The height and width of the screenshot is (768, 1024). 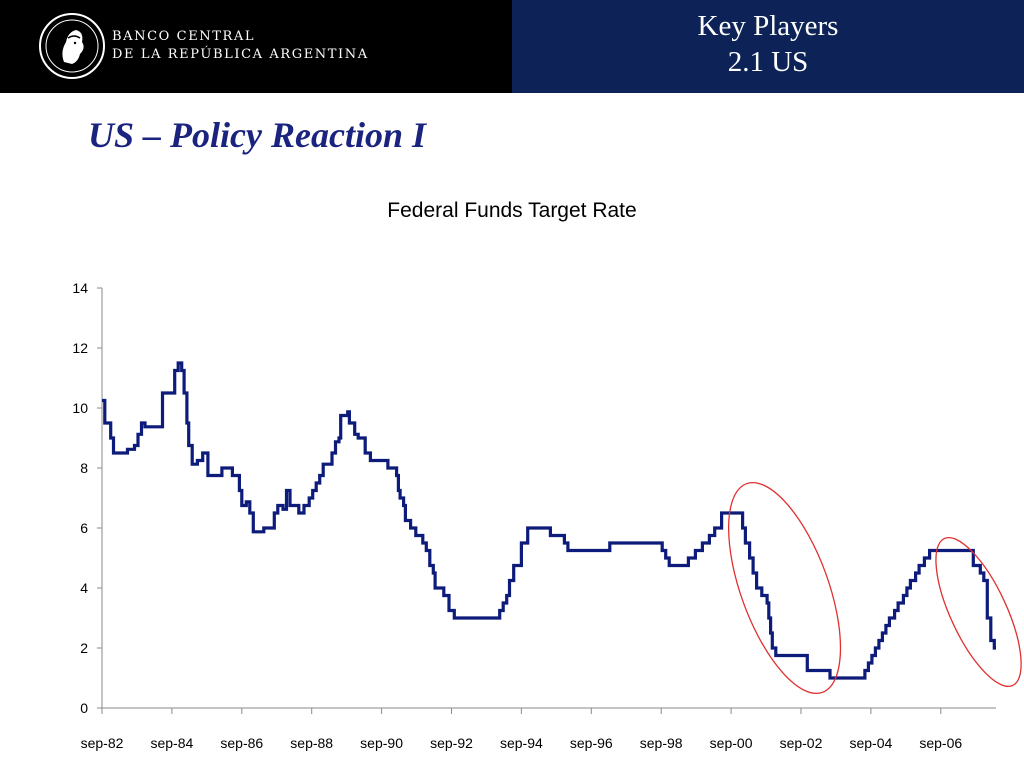 What do you see at coordinates (381, 743) in the screenshot?
I see `x-tick-label: sep-90` at bounding box center [381, 743].